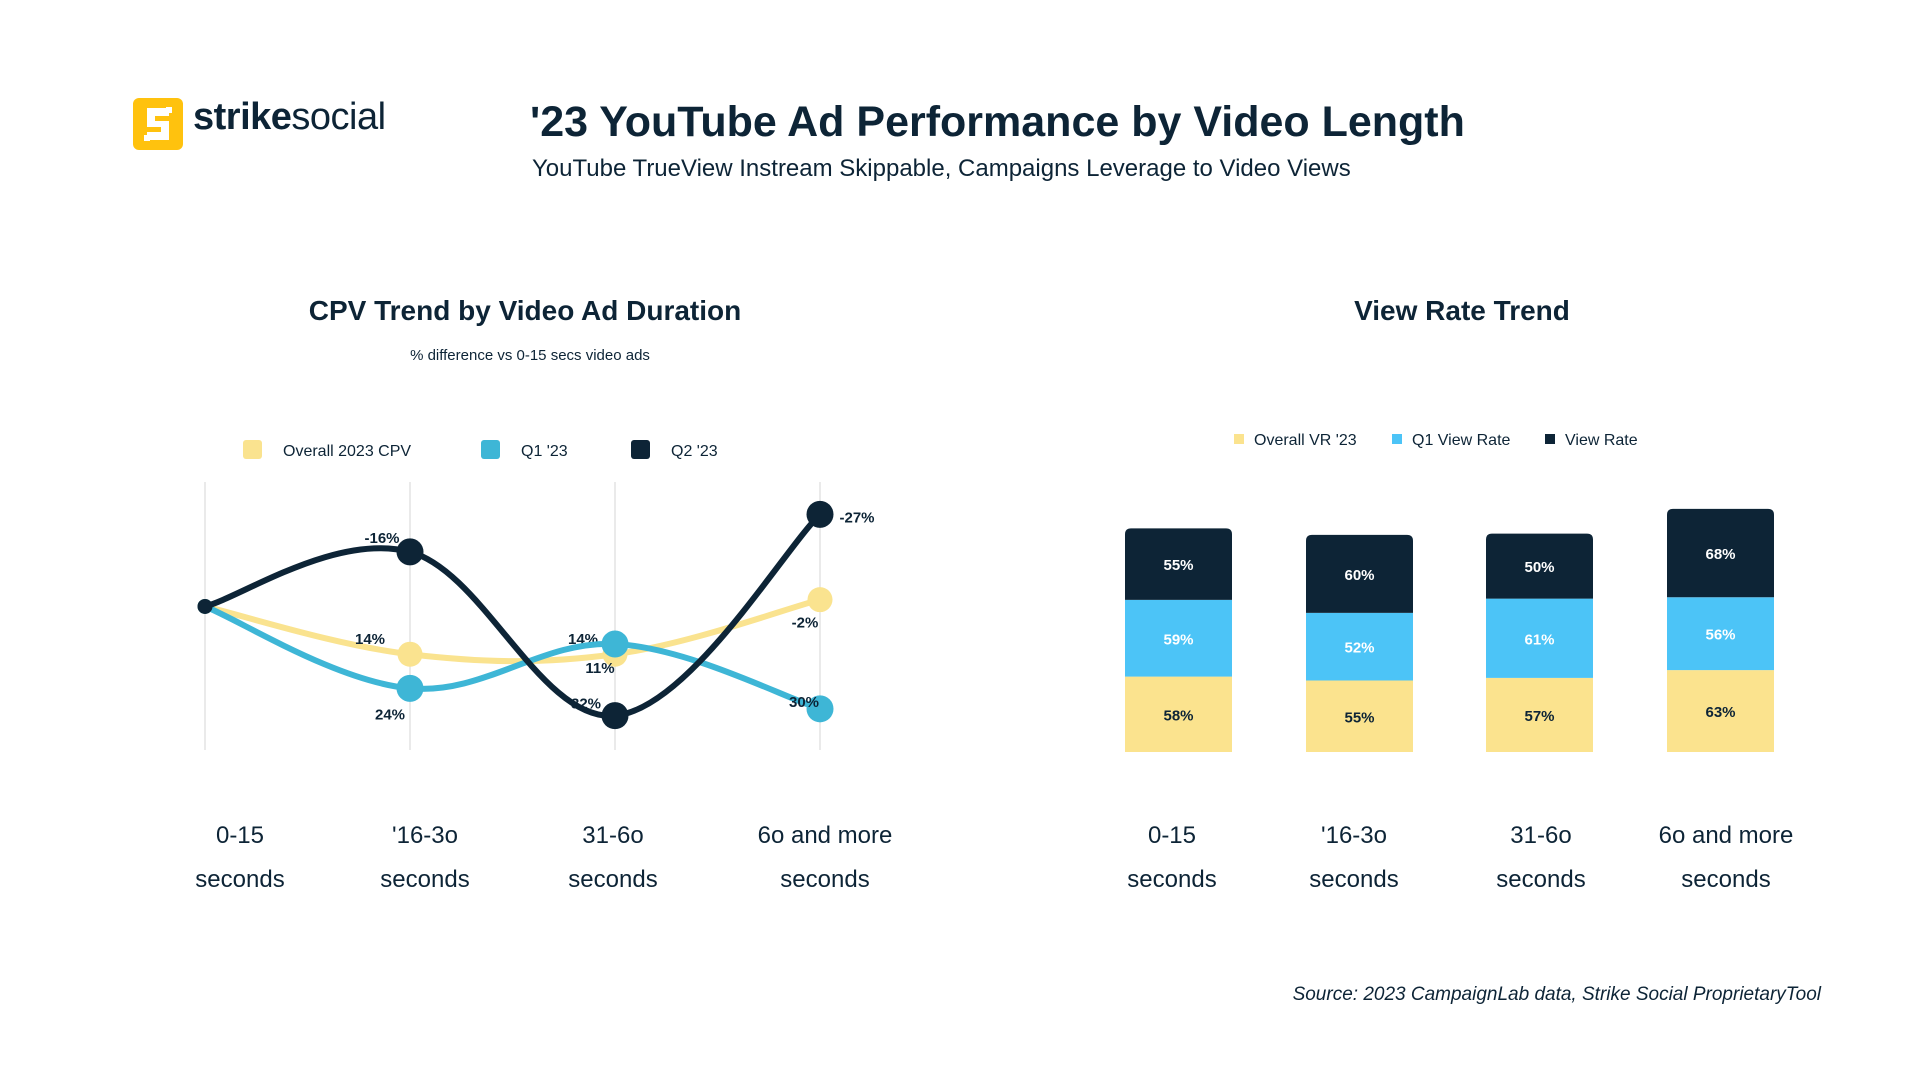 The image size is (1920, 1080). What do you see at coordinates (825, 835) in the screenshot?
I see `line-category-label-3: 6o and more` at bounding box center [825, 835].